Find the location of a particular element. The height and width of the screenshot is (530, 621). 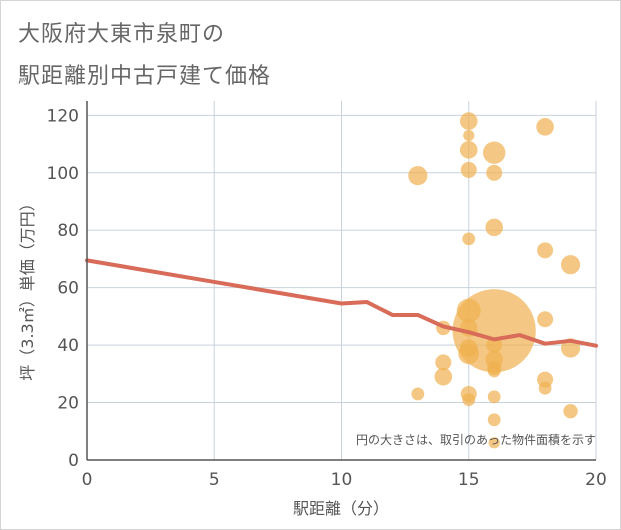

x-tick-label: 15 is located at coordinates (469, 480).